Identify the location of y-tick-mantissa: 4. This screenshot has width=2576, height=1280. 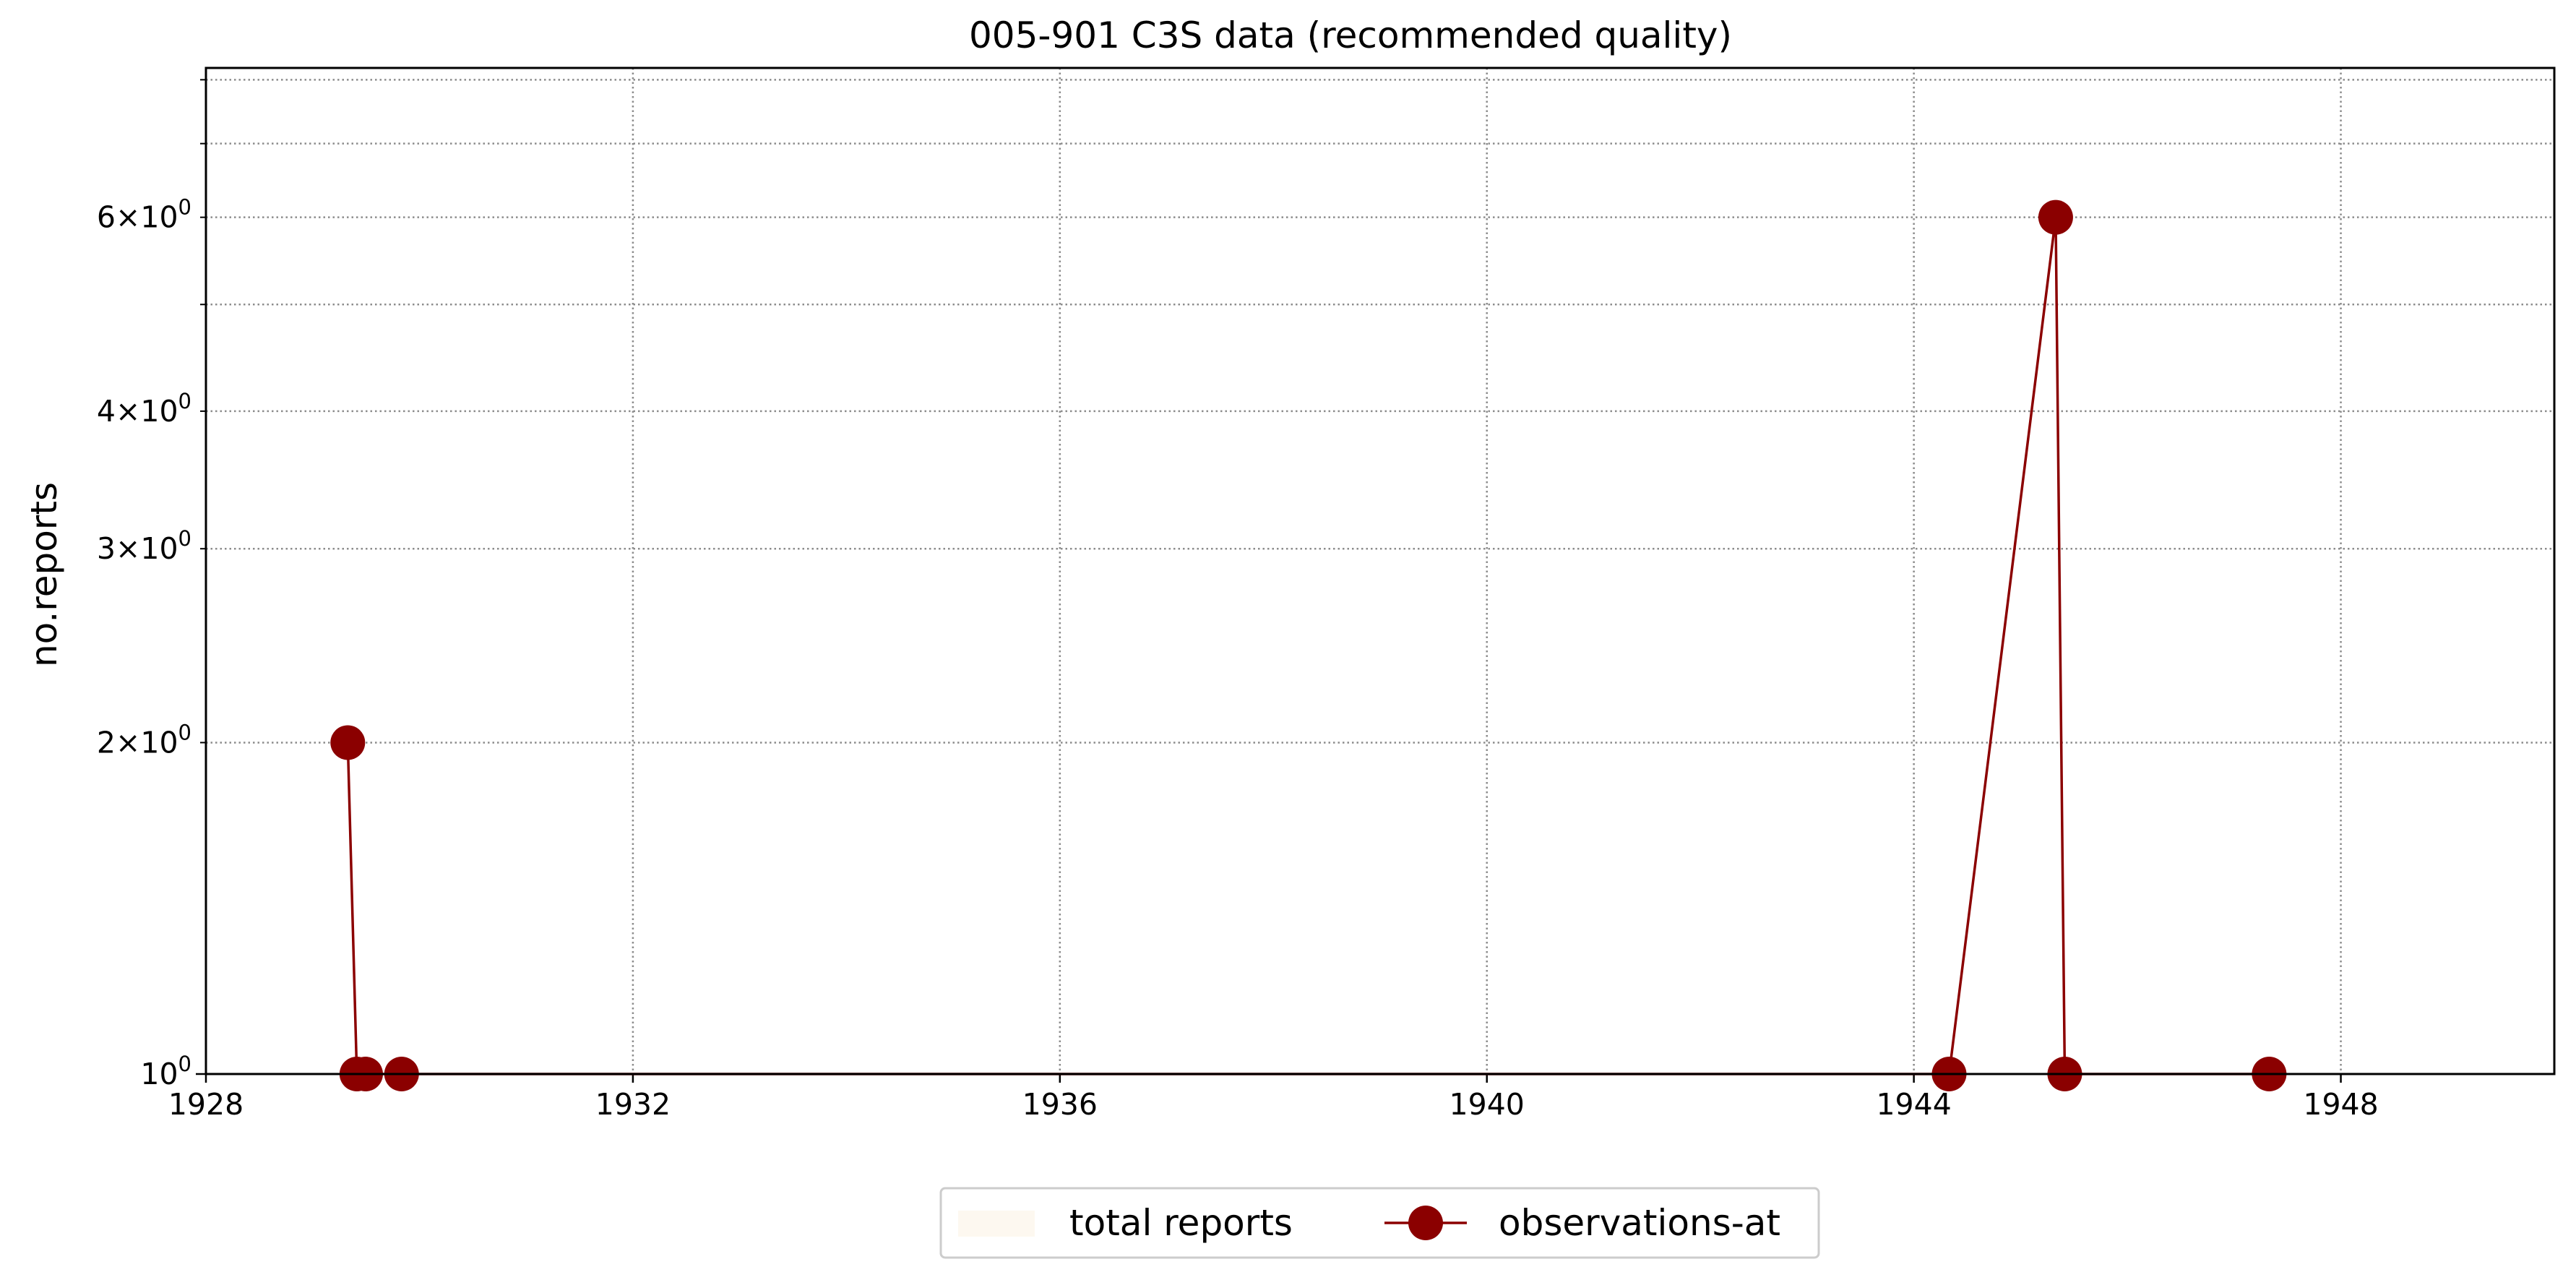
(106, 411).